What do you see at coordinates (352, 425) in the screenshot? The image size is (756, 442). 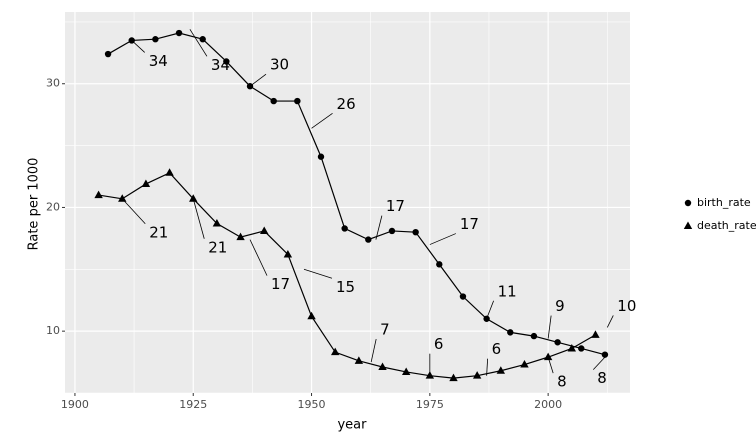 I see `x-axis-title: year` at bounding box center [352, 425].